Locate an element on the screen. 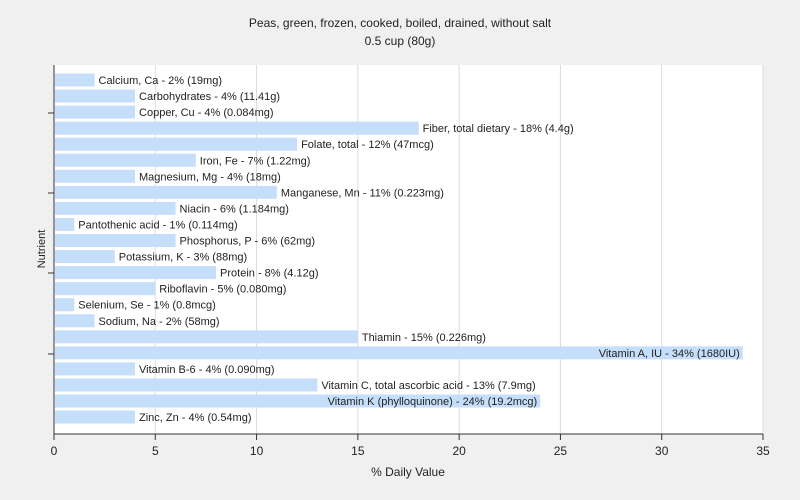 The width and height of the screenshot is (800, 500). bar-label: Phosphorus, P - 6% (62mg) is located at coordinates (248, 242).